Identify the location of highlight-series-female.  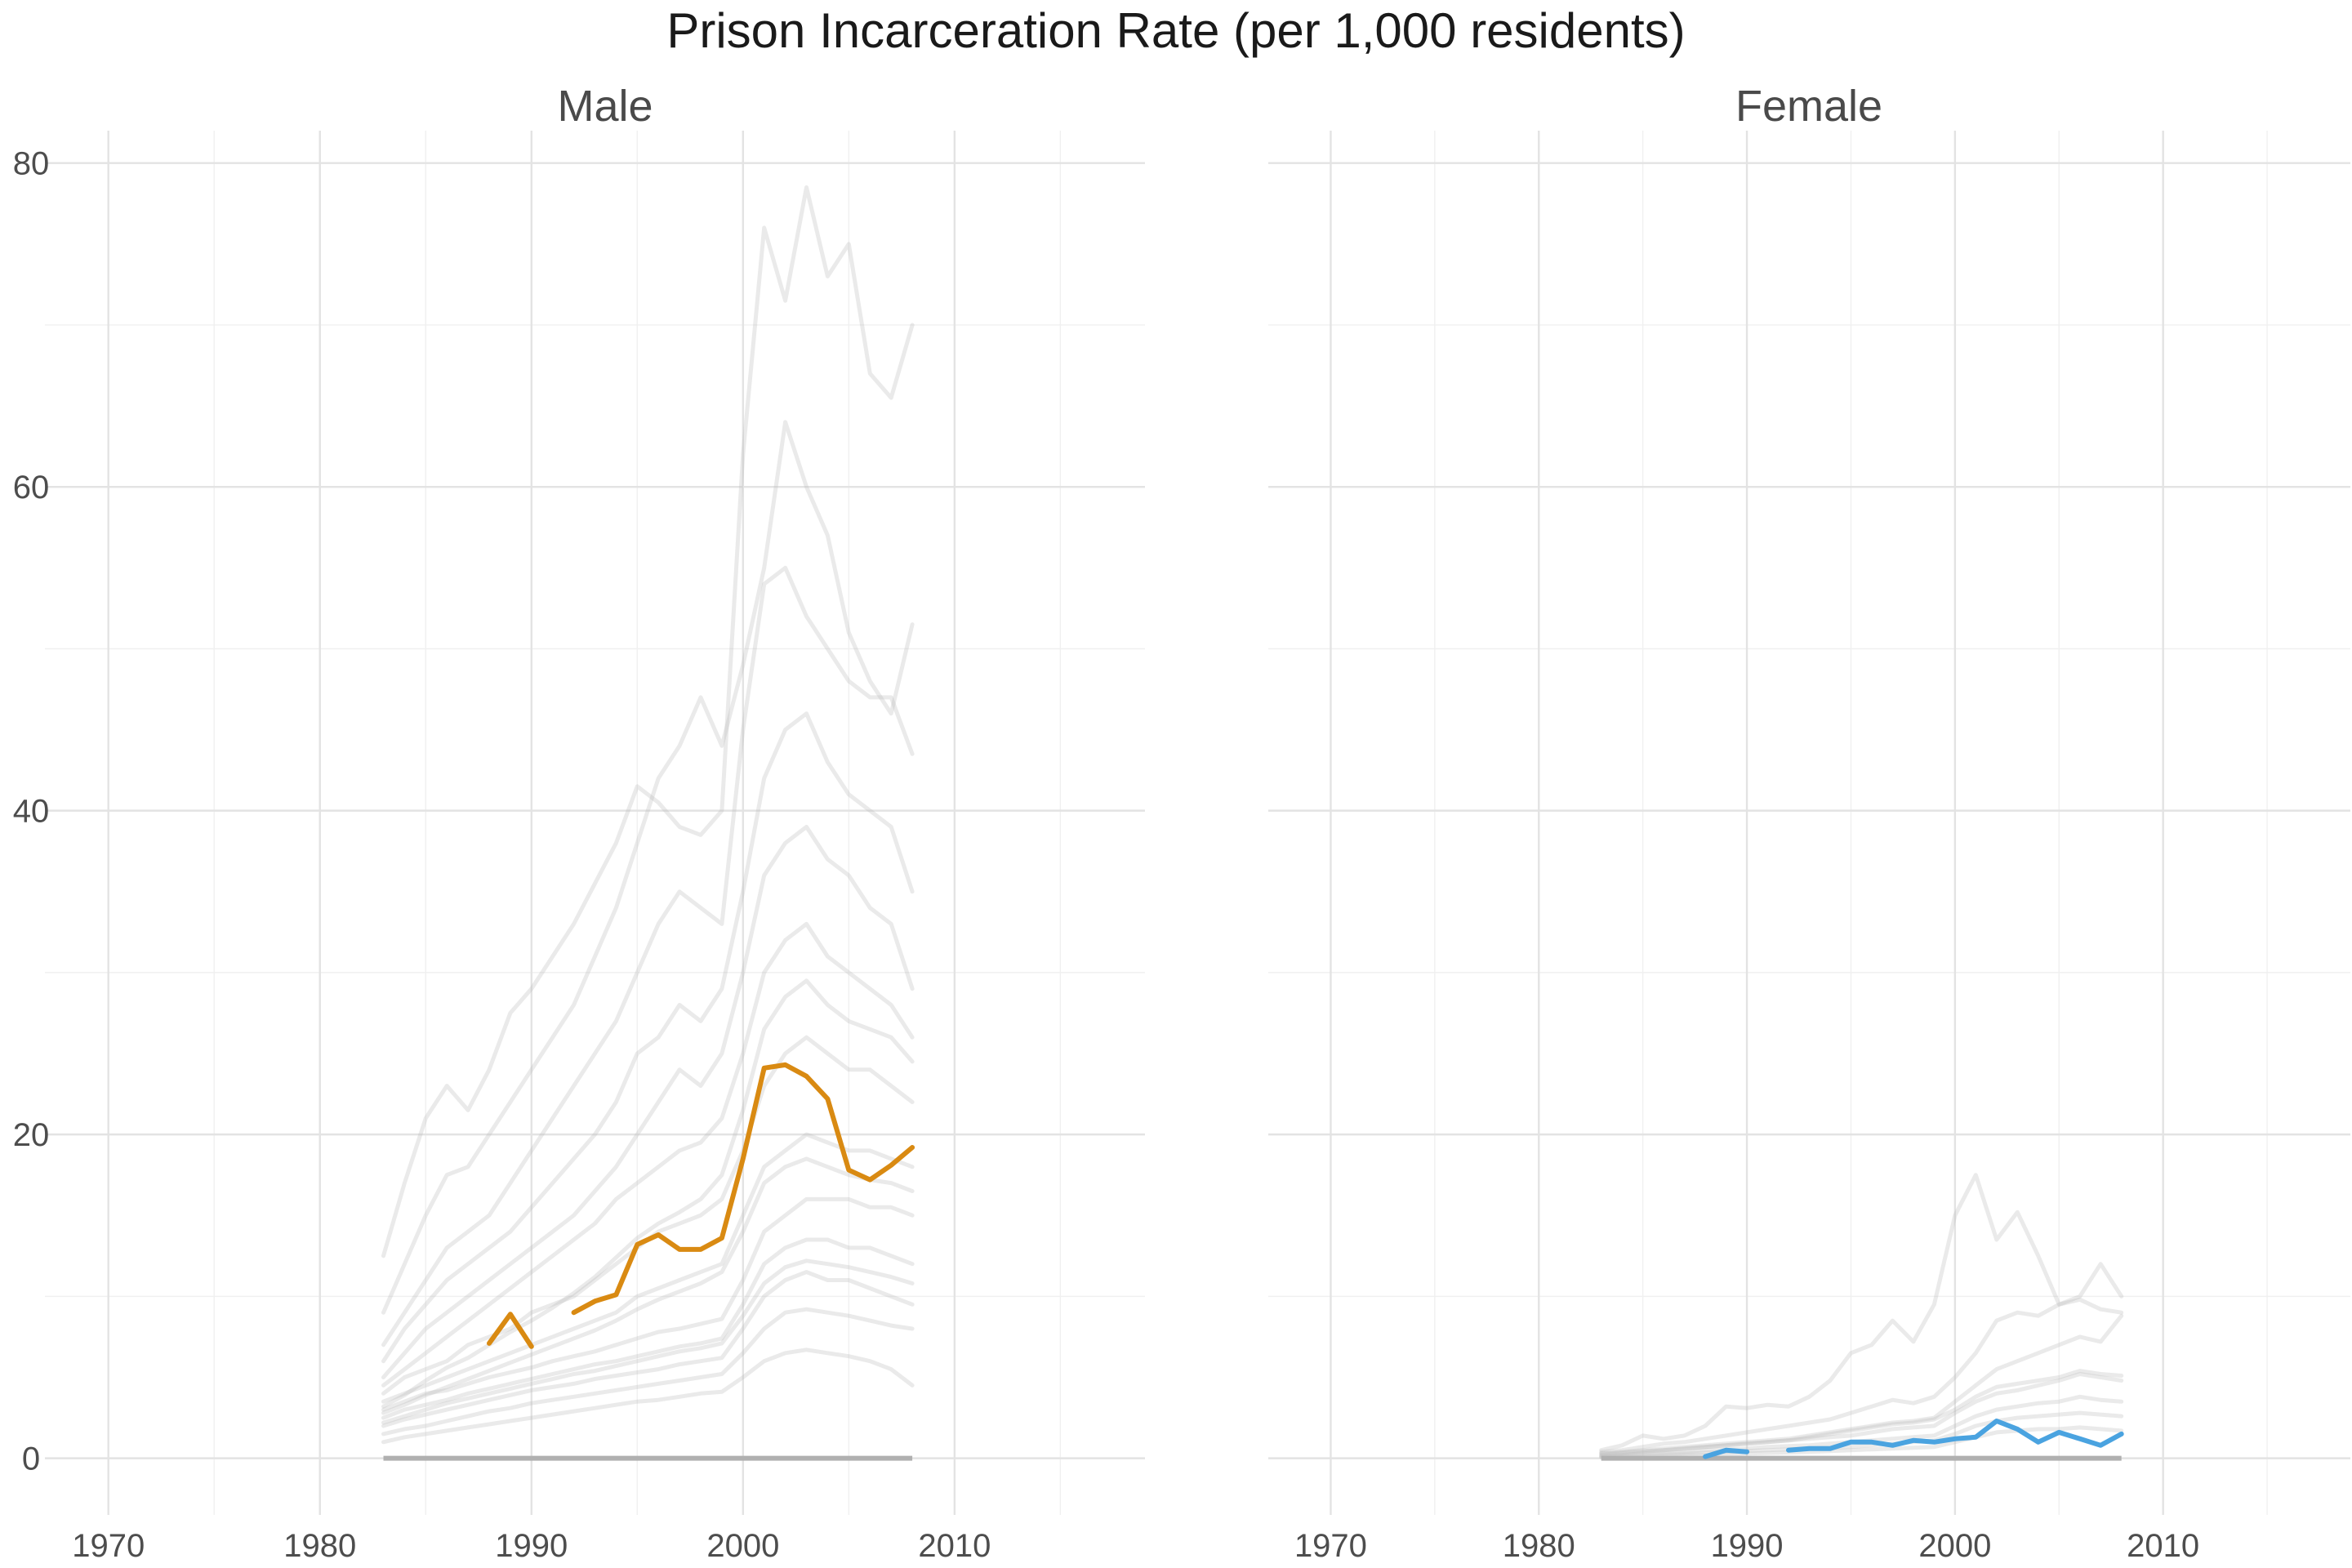
(1914, 1439).